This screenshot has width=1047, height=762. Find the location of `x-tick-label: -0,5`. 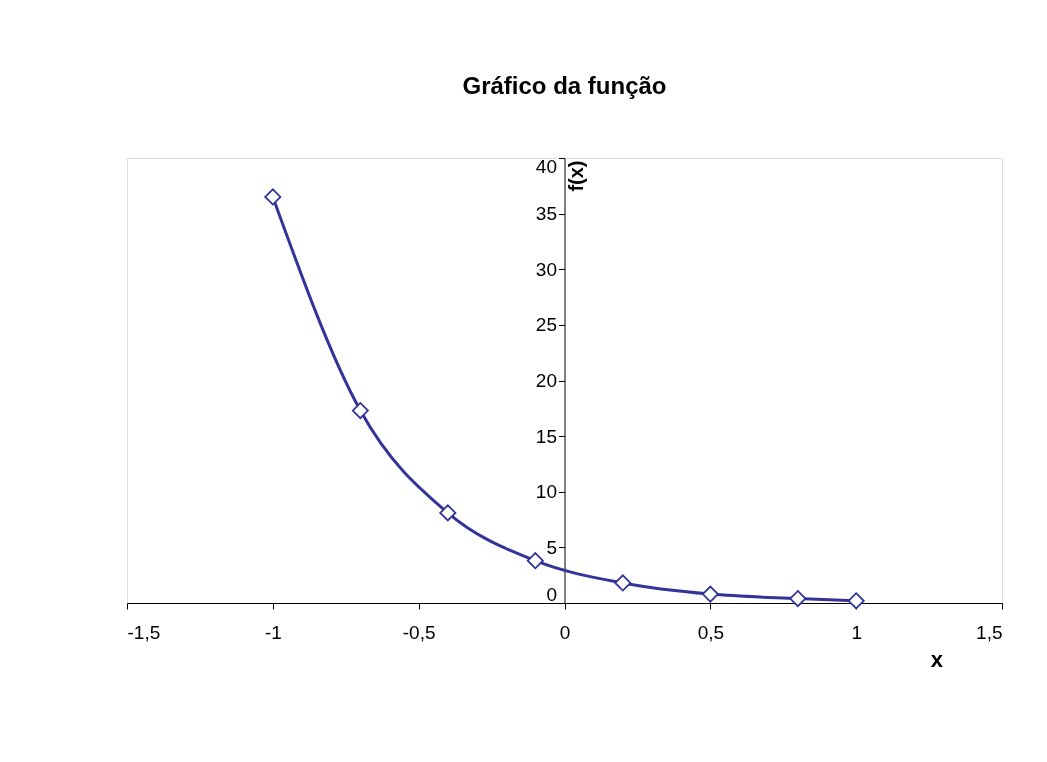

x-tick-label: -0,5 is located at coordinates (419, 632).